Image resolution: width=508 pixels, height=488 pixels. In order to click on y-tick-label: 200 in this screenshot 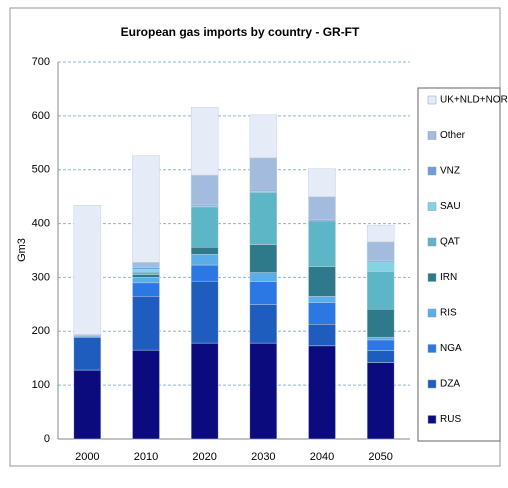, I will do `click(41, 331)`.